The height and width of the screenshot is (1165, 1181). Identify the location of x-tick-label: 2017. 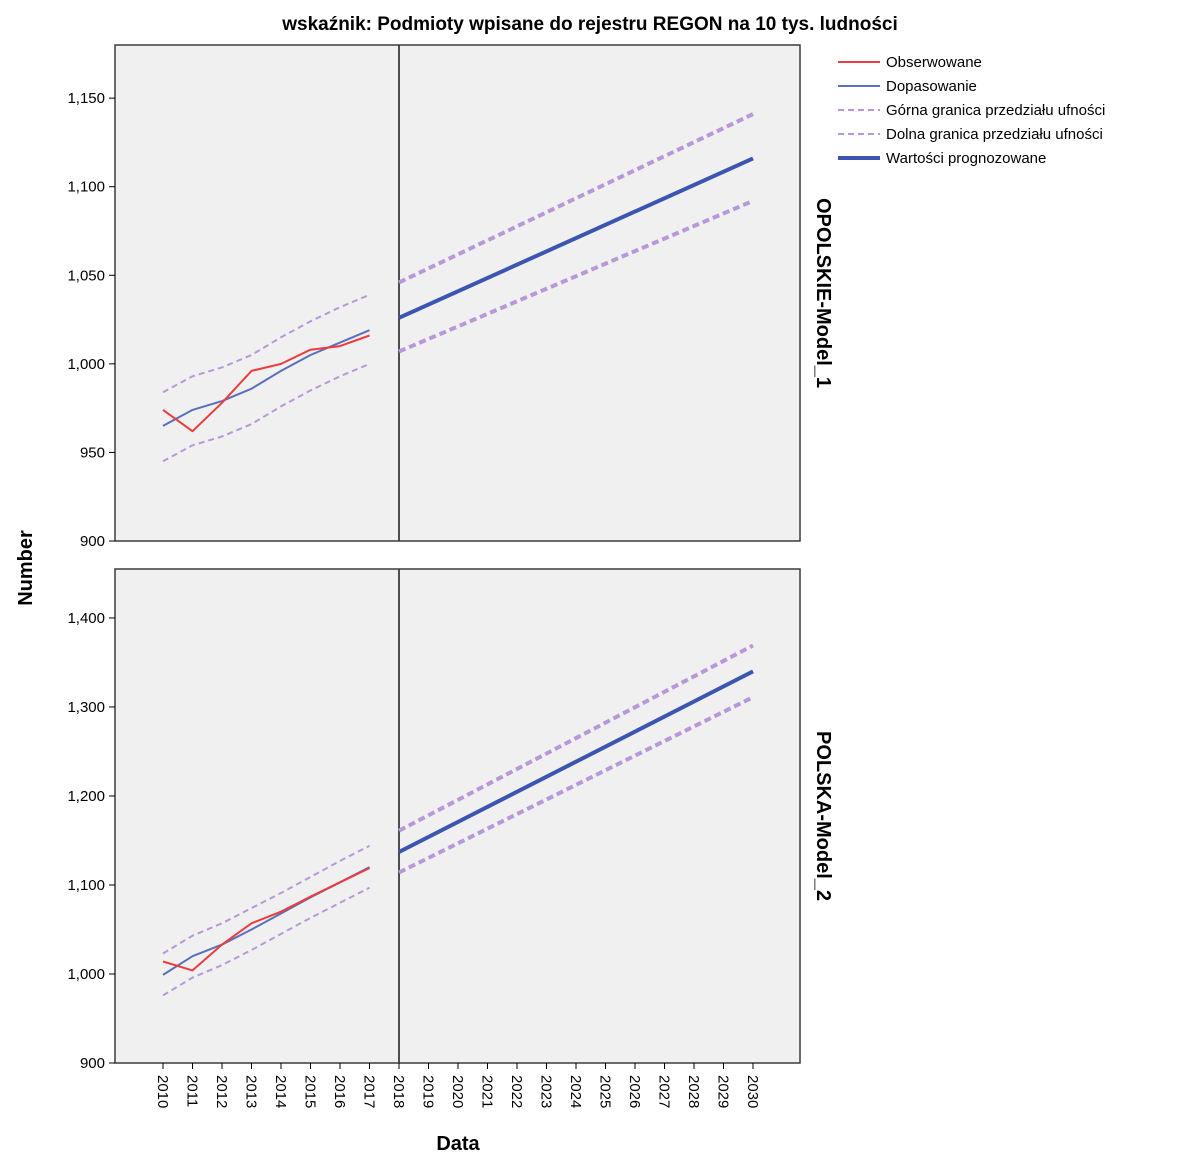
(369, 1091).